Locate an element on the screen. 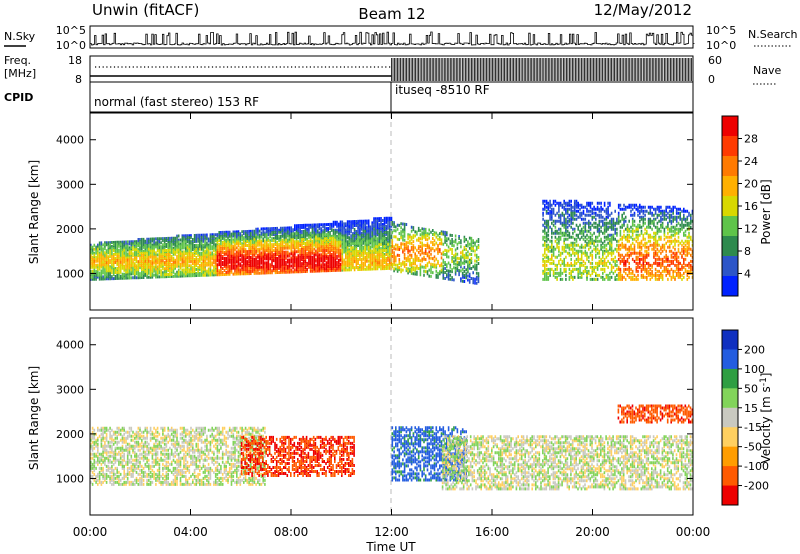 This screenshot has height=554, width=800. power-colorbar-tick-label-4: 12 is located at coordinates (751, 229).